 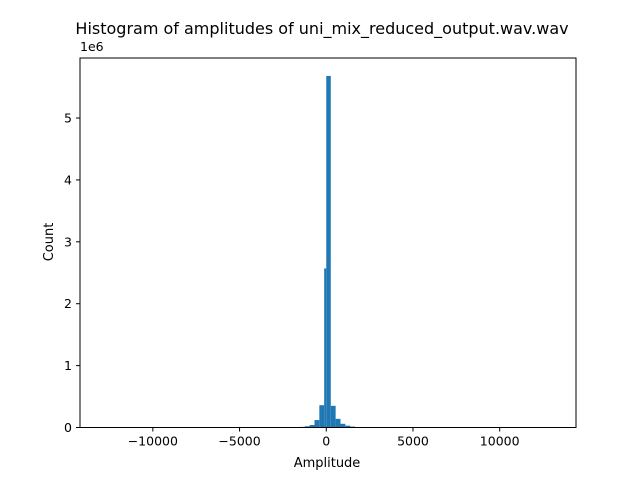 What do you see at coordinates (68, 118) in the screenshot?
I see `y-tick-label: 5` at bounding box center [68, 118].